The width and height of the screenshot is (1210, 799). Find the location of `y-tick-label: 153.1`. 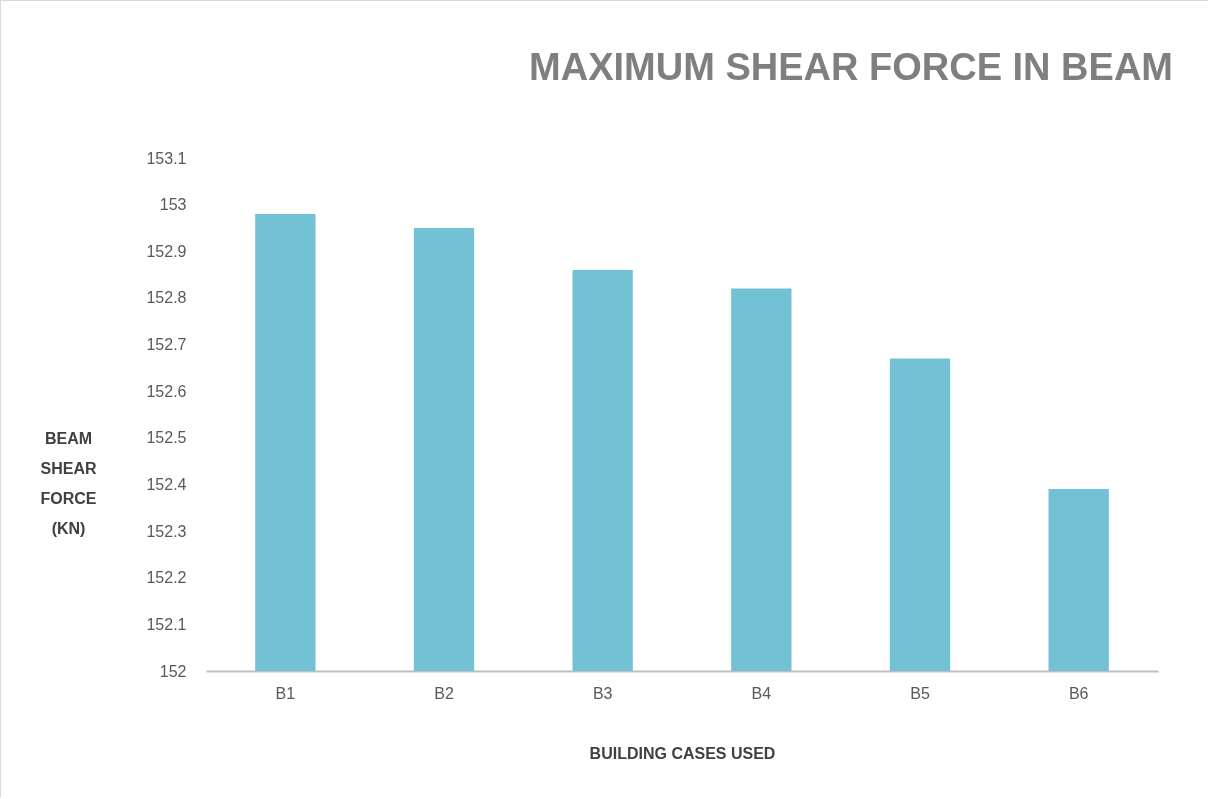

y-tick-label: 153.1 is located at coordinates (166, 158).